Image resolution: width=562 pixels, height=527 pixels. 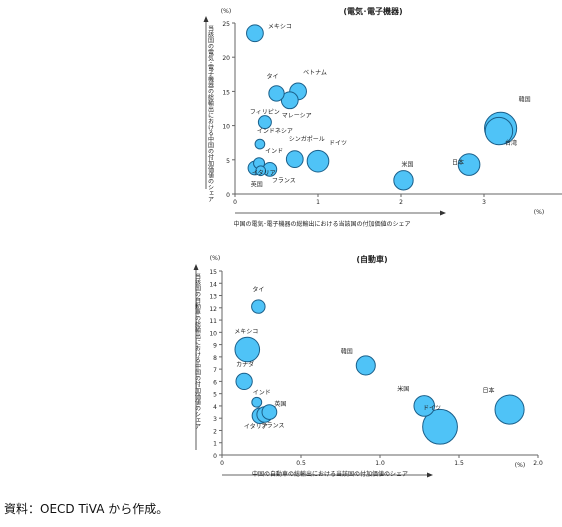 I want to click on x-tick-label: 3, so click(x=484, y=202).